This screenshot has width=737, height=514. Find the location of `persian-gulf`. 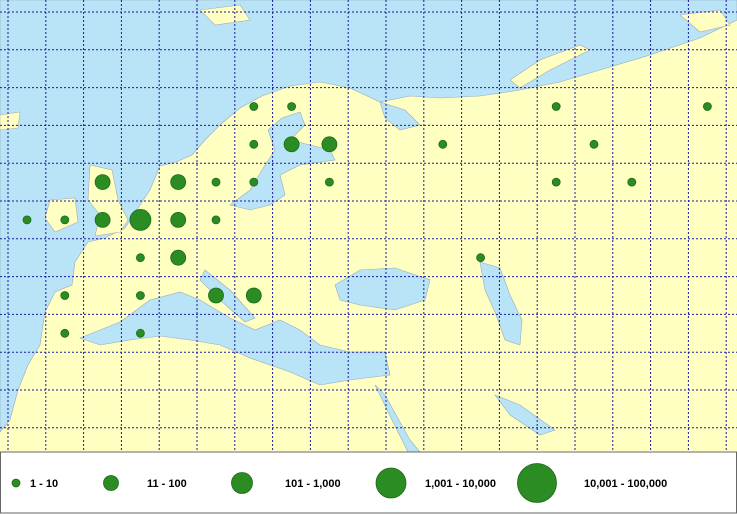

persian-gulf is located at coordinates (525, 415).